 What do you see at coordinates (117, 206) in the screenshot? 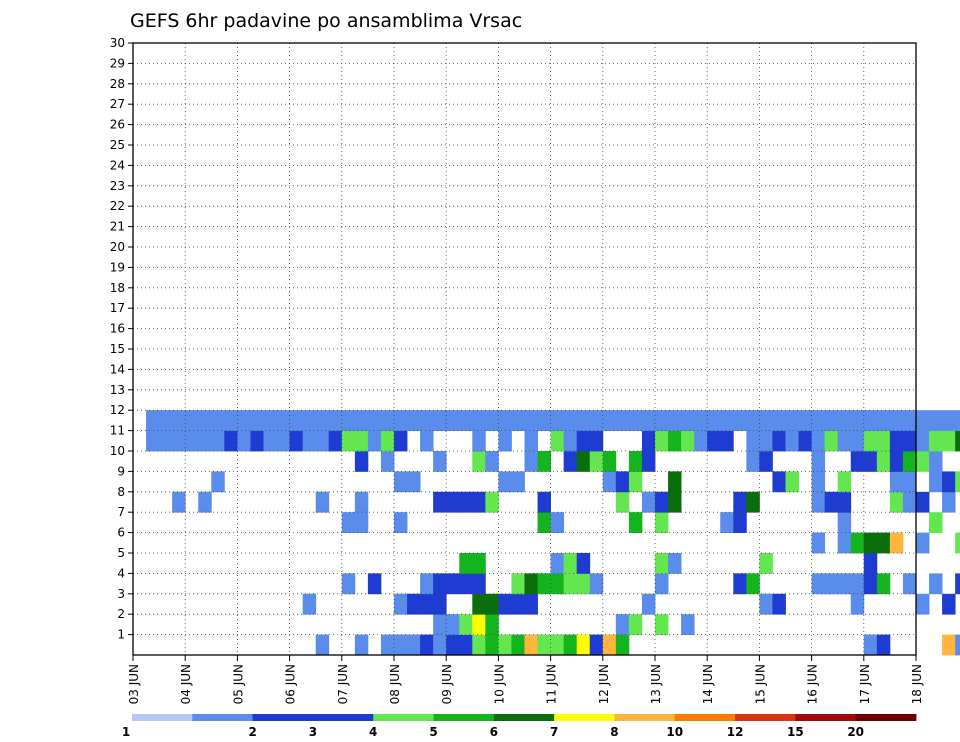
I see `y-tick-label: 22` at bounding box center [117, 206].